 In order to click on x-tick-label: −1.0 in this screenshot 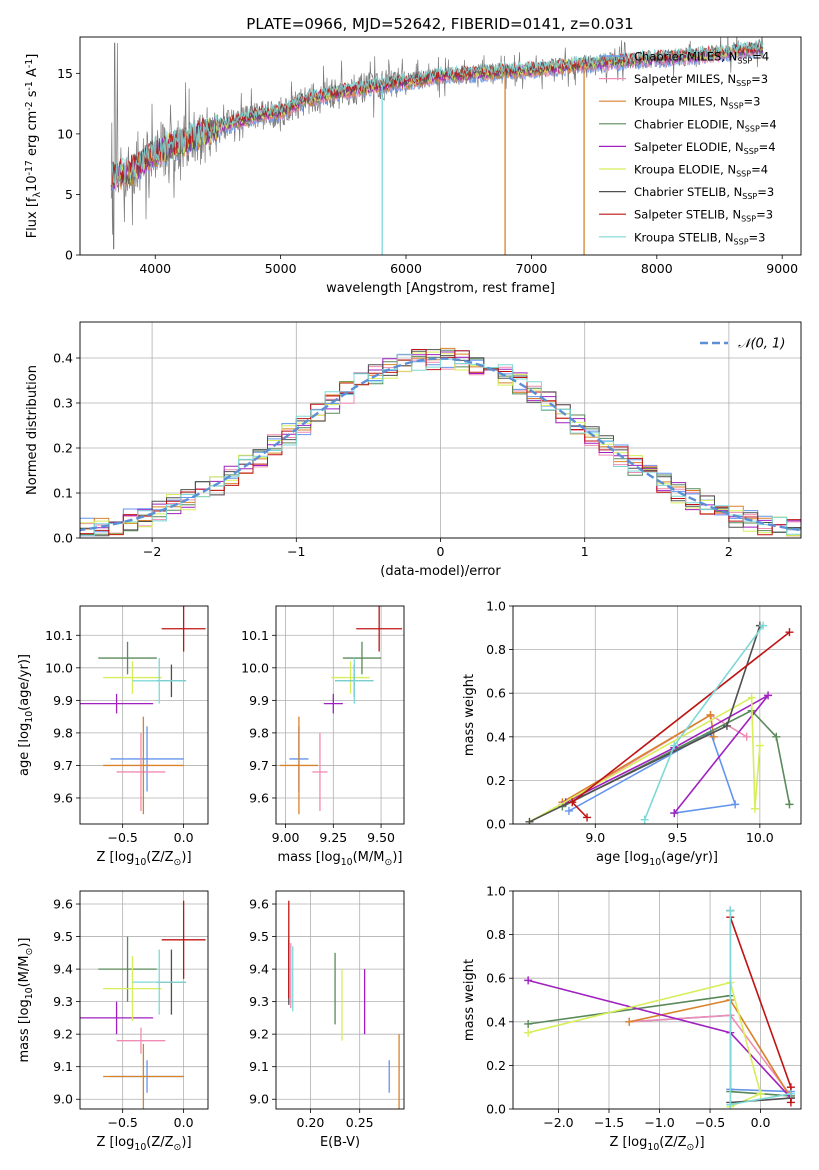, I will do `click(659, 1122)`.